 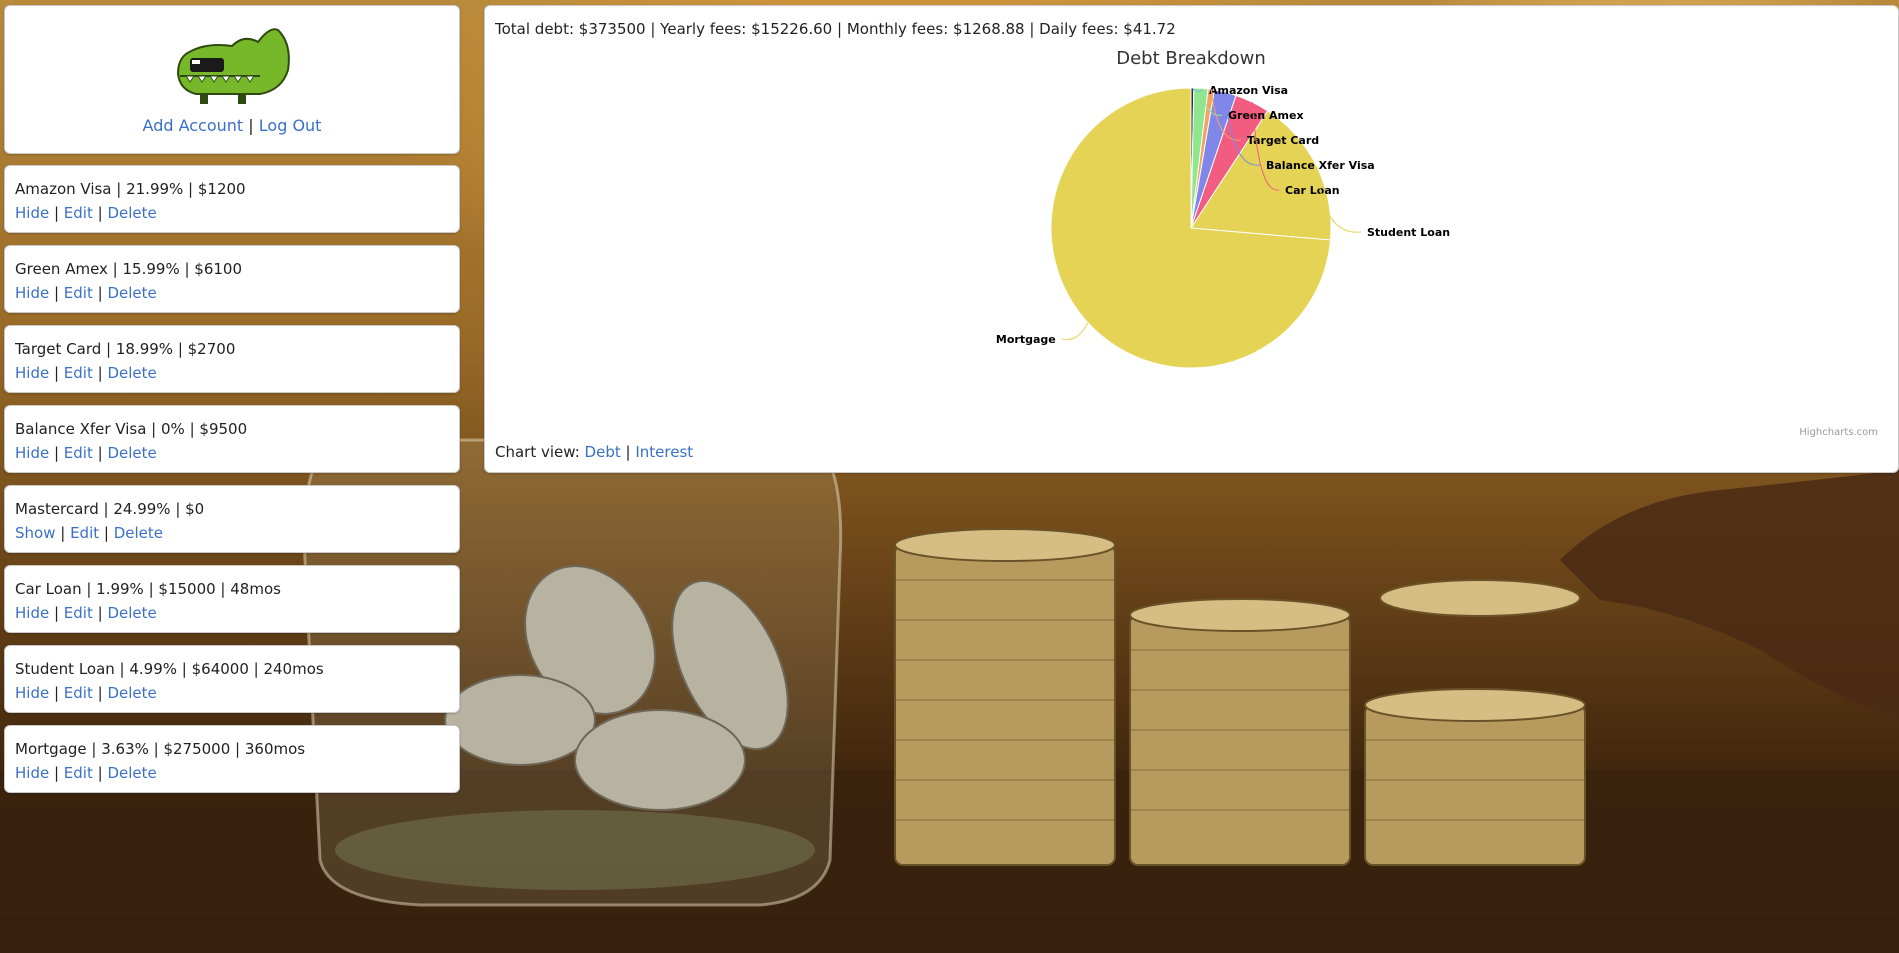 I want to click on pie-slice-student-loan, so click(x=1261, y=175).